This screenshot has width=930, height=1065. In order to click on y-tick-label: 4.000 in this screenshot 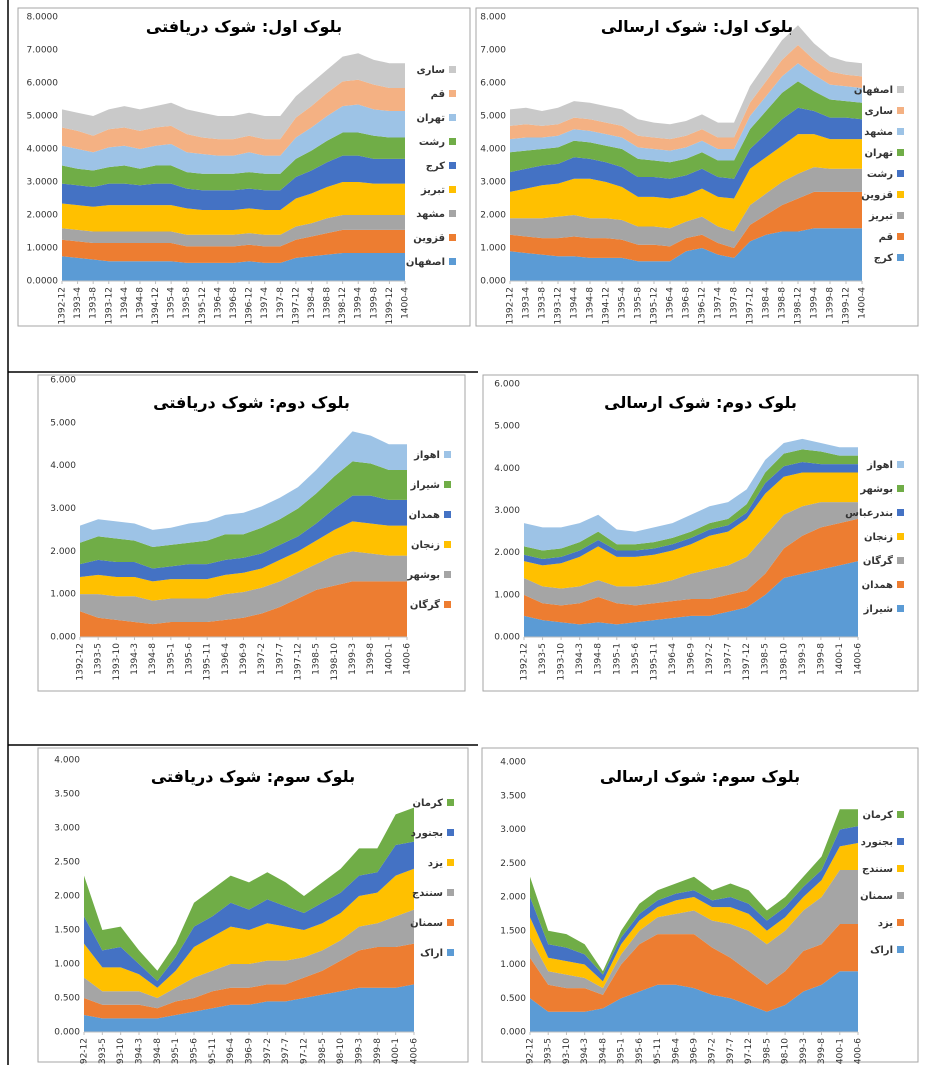, I will do `click(493, 150)`.